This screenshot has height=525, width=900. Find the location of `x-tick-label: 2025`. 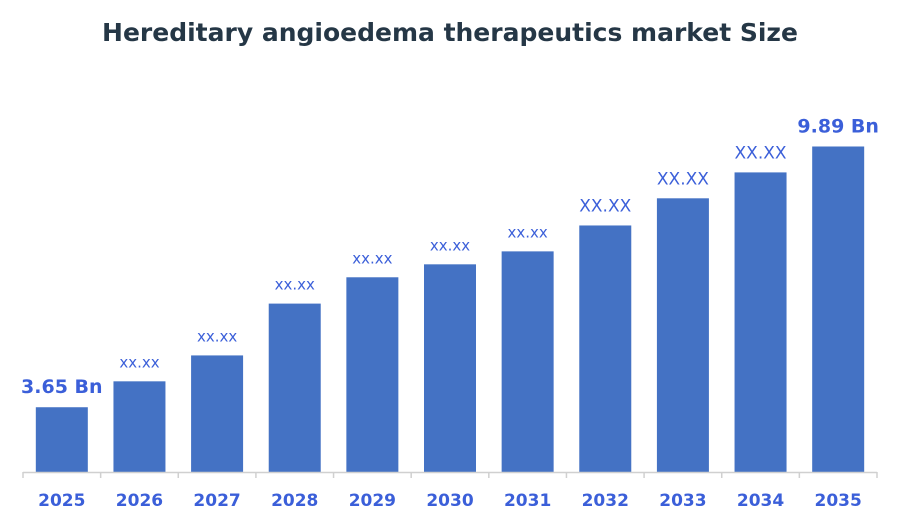

x-tick-label: 2025 is located at coordinates (61, 501).